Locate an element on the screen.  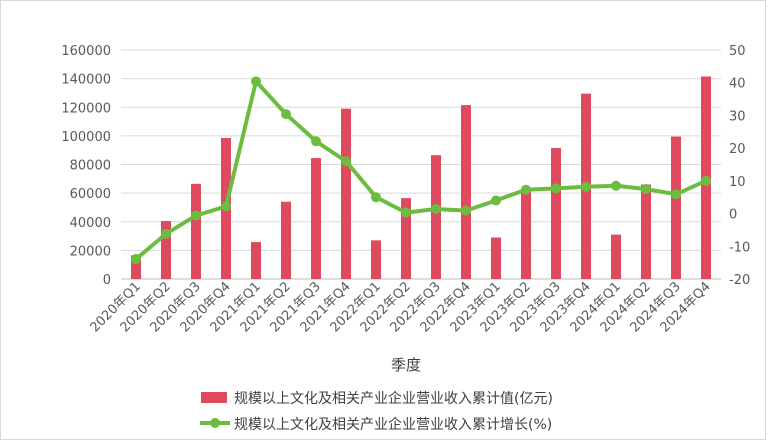
y-left-tick-label: 160000 is located at coordinates (86, 51).